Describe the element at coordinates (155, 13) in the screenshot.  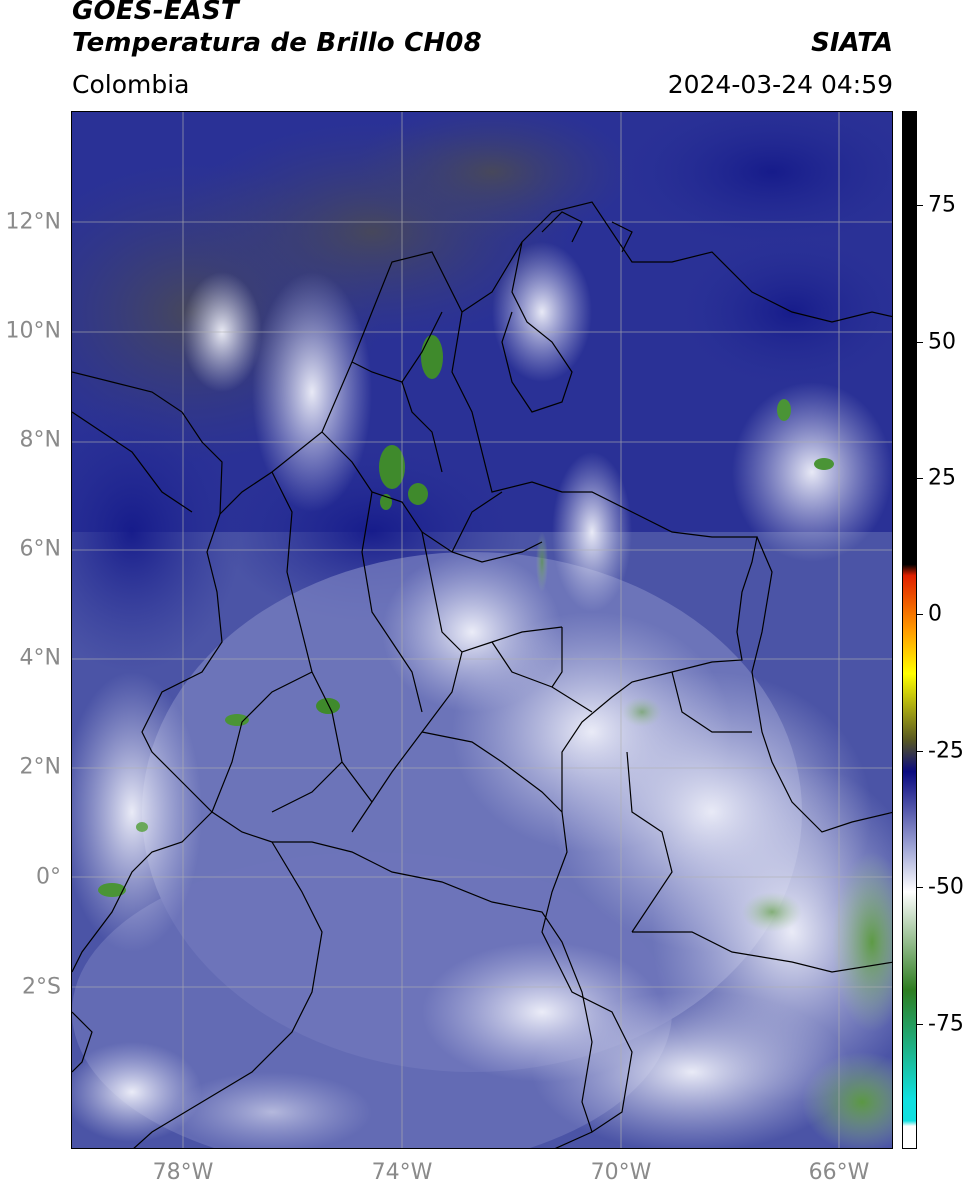
I see `title-line-1: GOES-EAST` at that location.